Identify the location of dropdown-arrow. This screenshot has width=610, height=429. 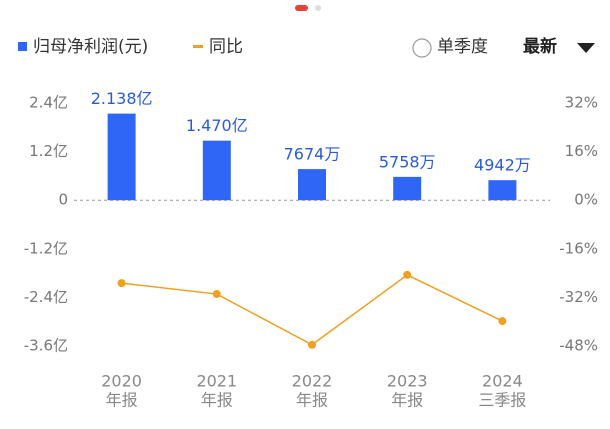
(586, 48).